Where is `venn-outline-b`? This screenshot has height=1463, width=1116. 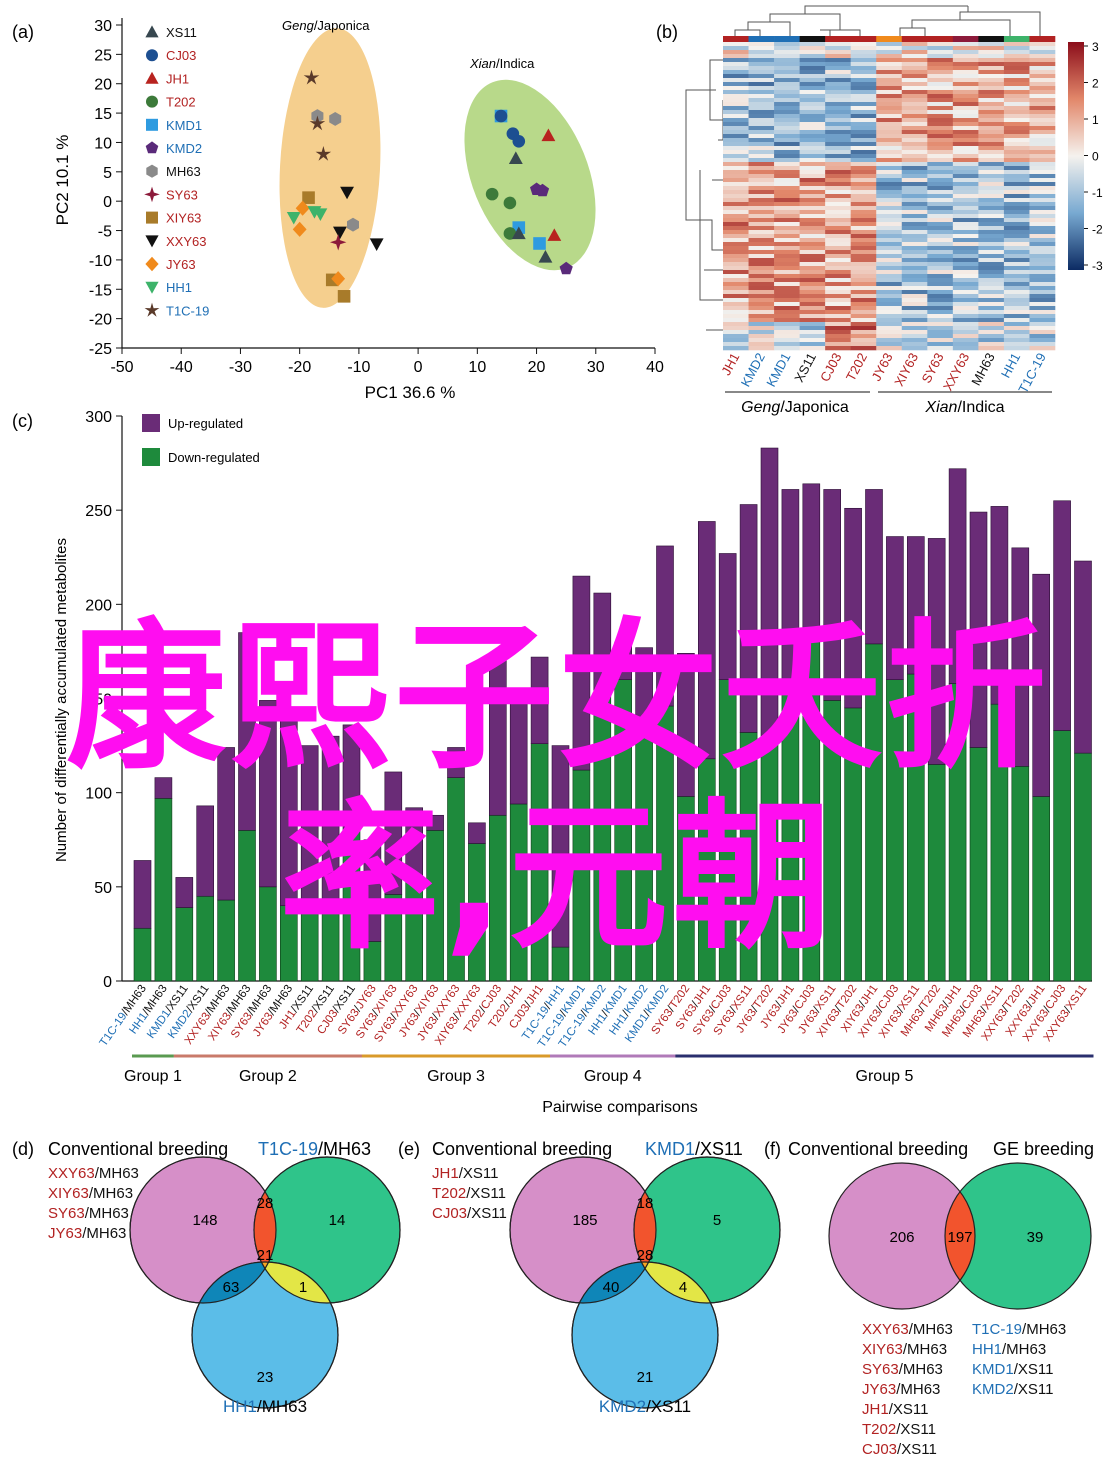
venn-outline-b is located at coordinates (707, 1230).